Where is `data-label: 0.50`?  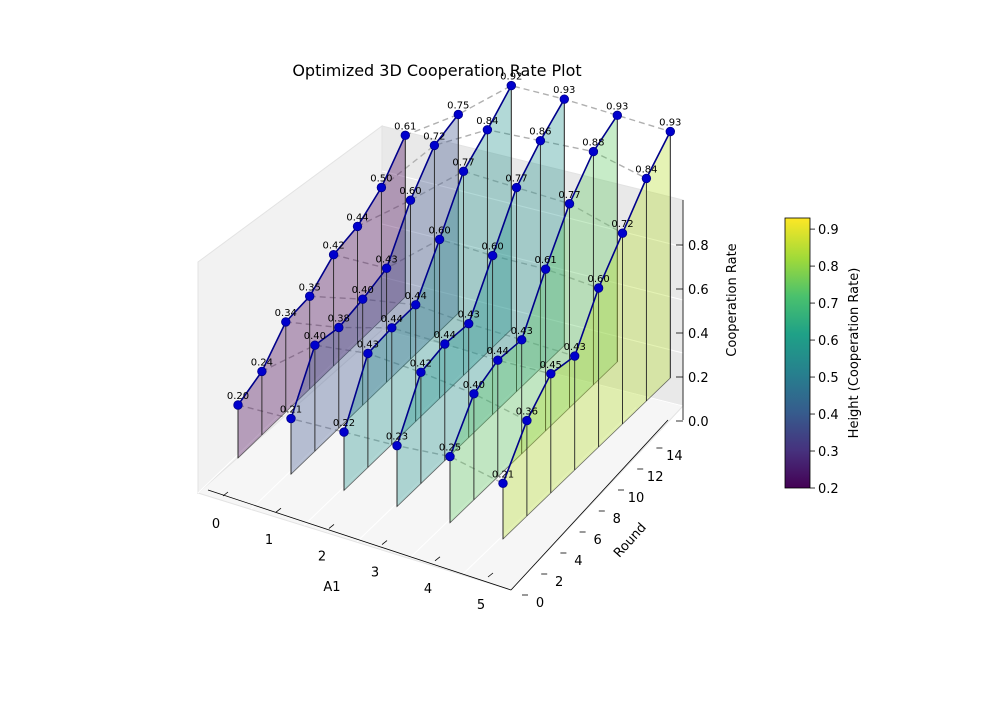
data-label: 0.50 is located at coordinates (381, 179).